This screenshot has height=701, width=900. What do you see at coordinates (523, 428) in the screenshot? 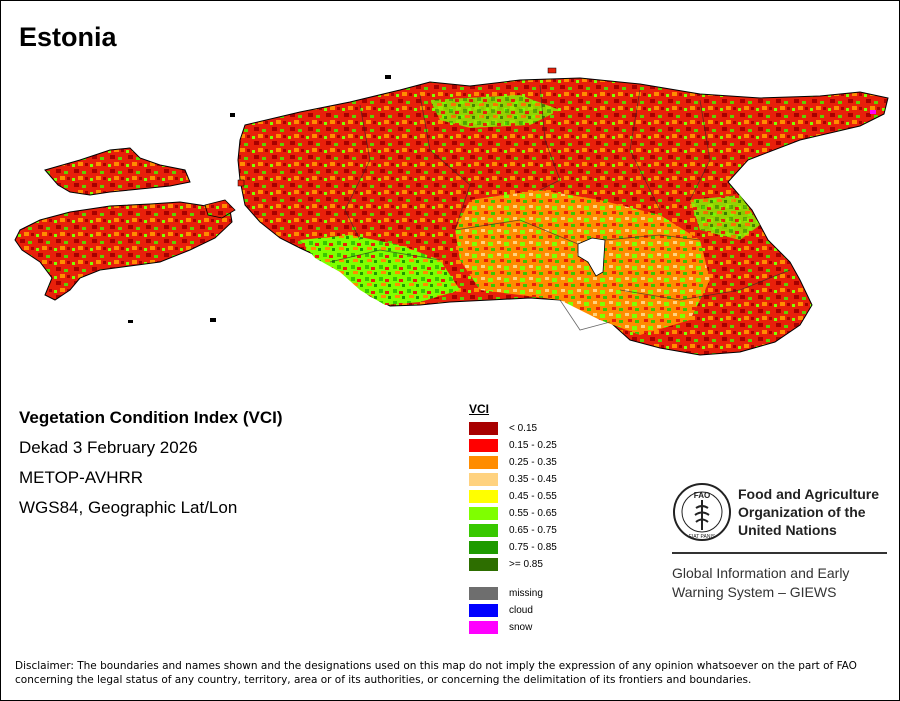
I see `legend-label: < 0.15` at bounding box center [523, 428].